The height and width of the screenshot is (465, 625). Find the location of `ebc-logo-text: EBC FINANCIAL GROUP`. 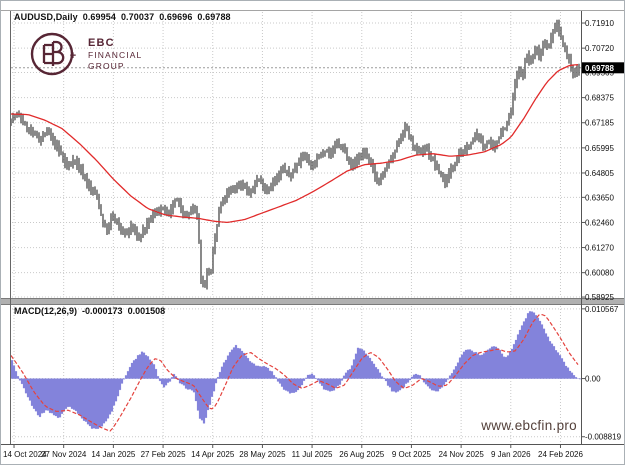

ebc-logo-text: EBC FINANCIAL GROUP is located at coordinates (115, 54).